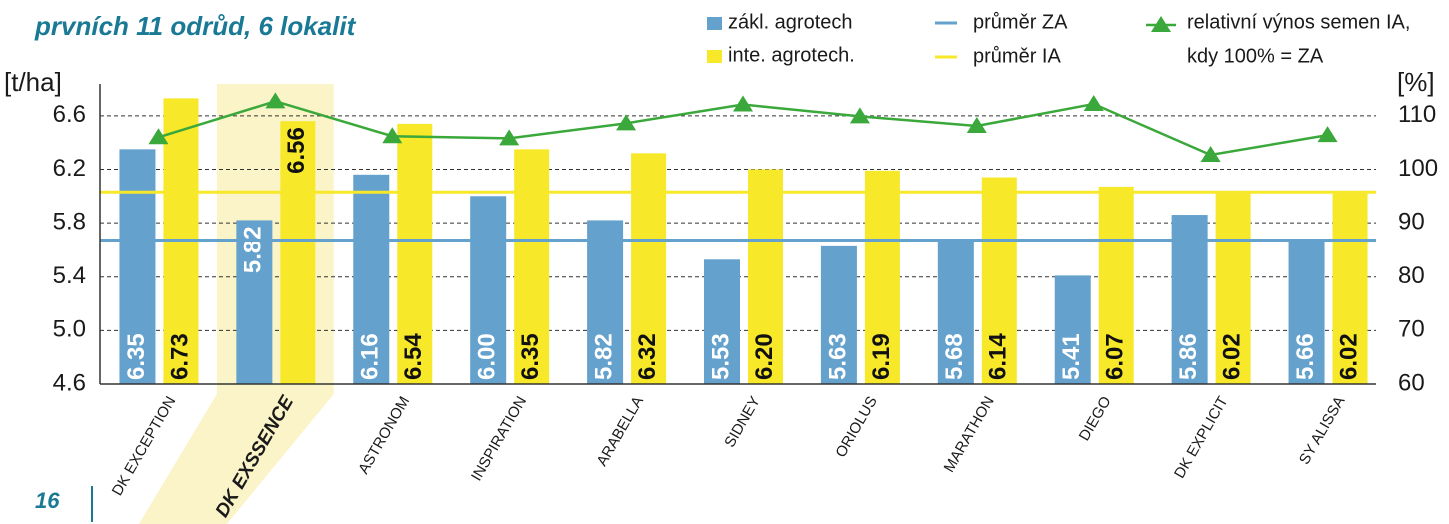 The width and height of the screenshot is (1449, 524). Describe the element at coordinates (619, 431) in the screenshot. I see `x-tick-label: ARABELLA` at that location.